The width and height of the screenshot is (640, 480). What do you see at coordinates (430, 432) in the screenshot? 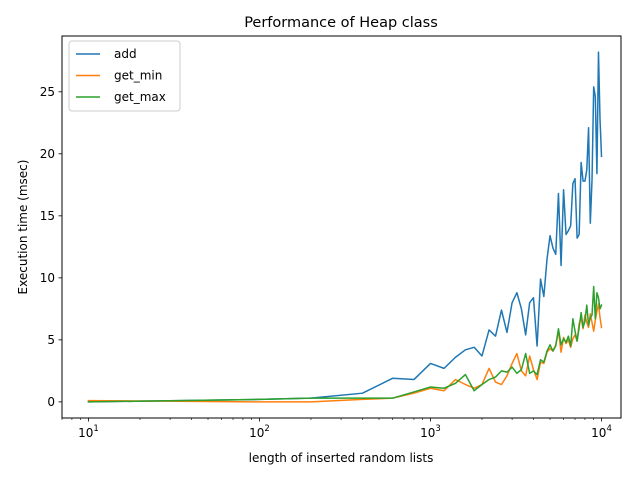
I see `x-tick-label: 10³` at bounding box center [430, 432].